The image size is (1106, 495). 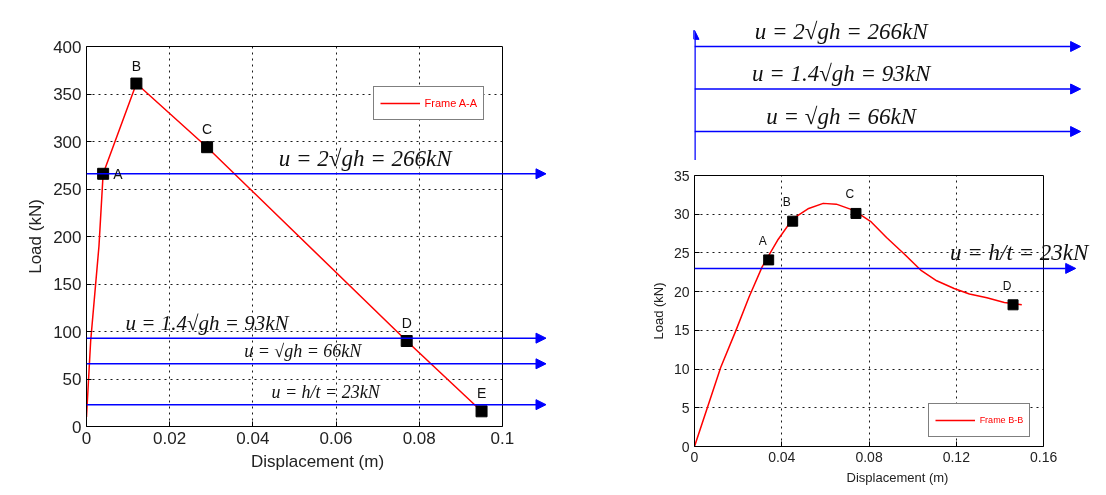 I want to click on y-tick-label: 30, so click(x=681, y=214).